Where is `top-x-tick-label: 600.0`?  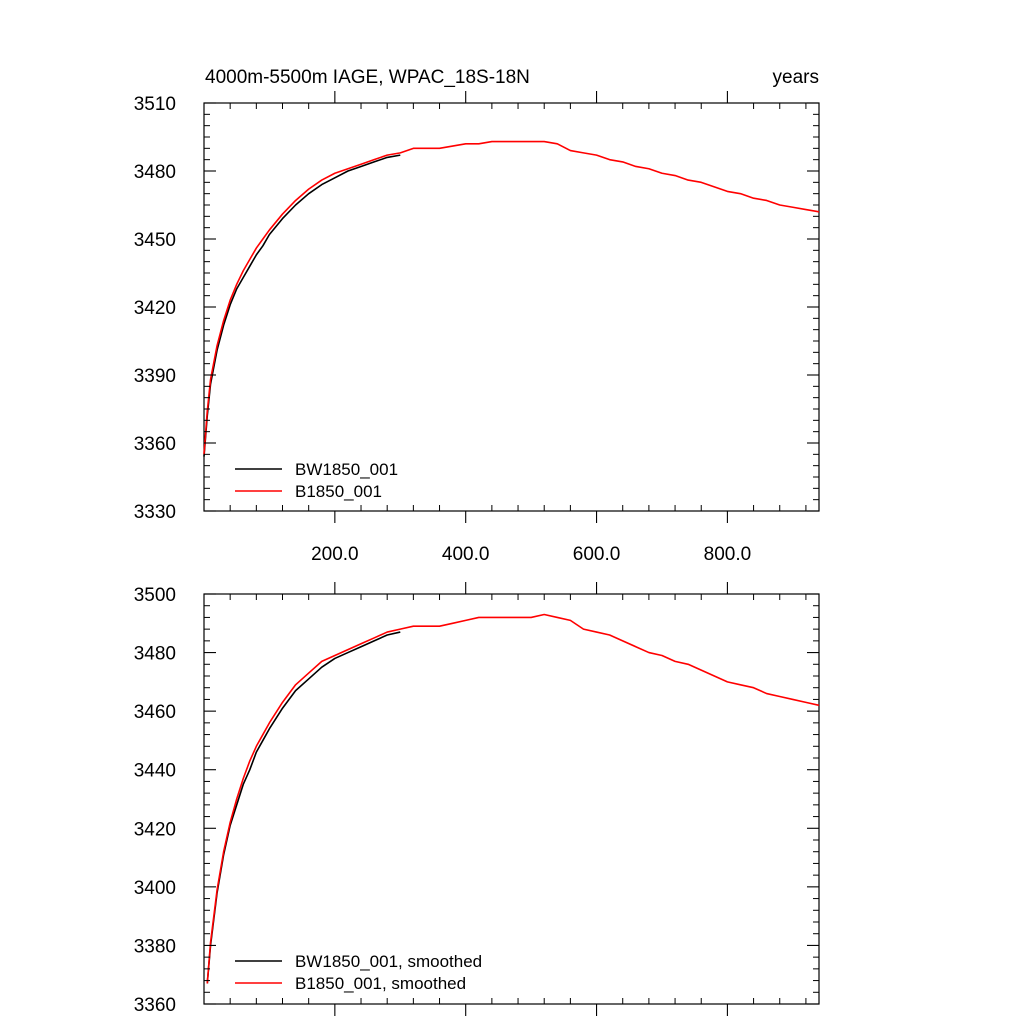 top-x-tick-label: 600.0 is located at coordinates (597, 554).